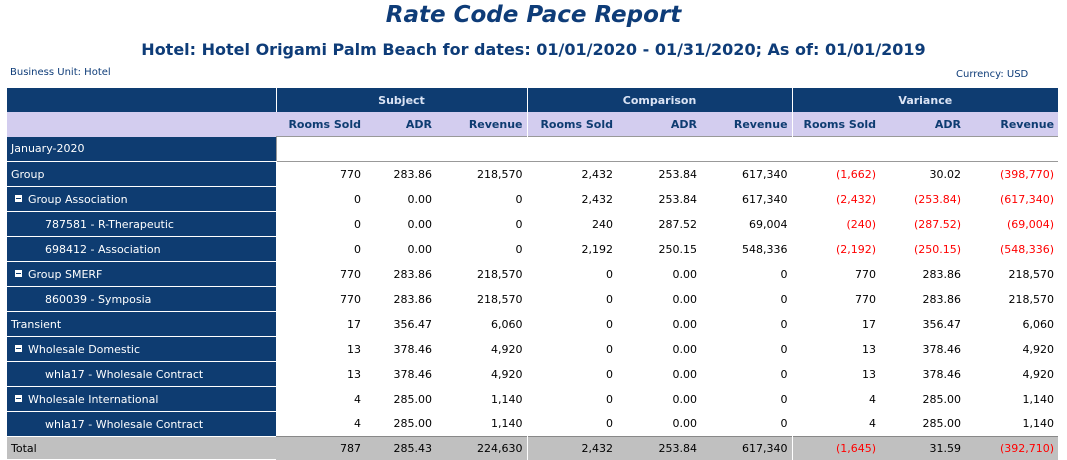  I want to click on row-label: Wholesale International, so click(141, 399).